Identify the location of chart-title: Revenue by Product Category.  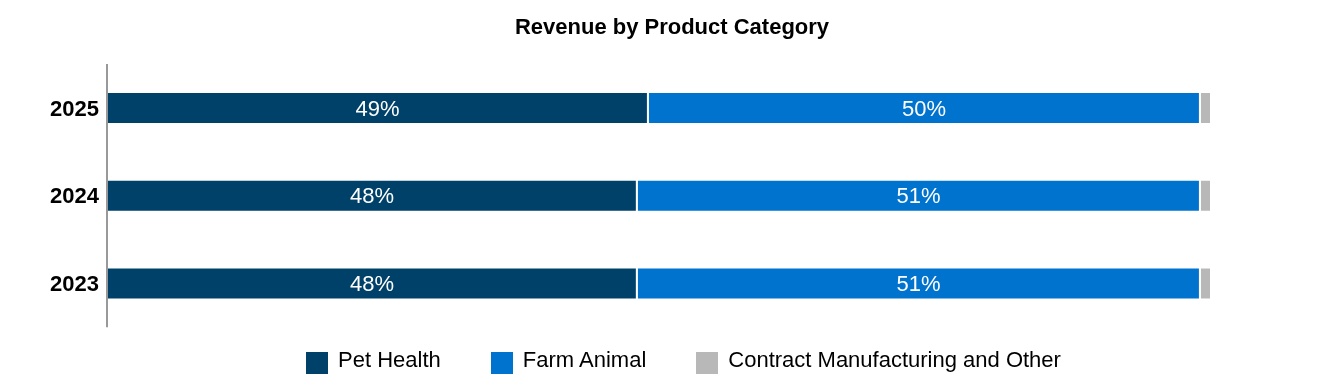
(672, 27).